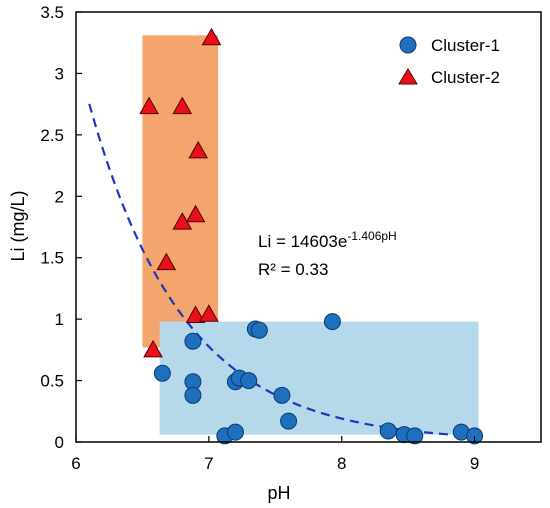  What do you see at coordinates (474, 463) in the screenshot?
I see `x-tick-label: 9` at bounding box center [474, 463].